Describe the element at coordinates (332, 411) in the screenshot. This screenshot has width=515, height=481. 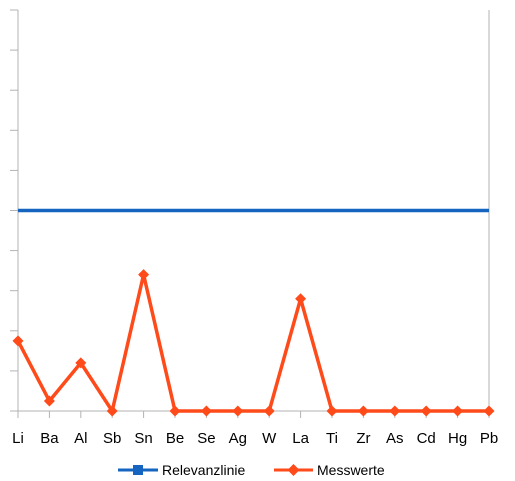
I see `data-point-ti` at that location.